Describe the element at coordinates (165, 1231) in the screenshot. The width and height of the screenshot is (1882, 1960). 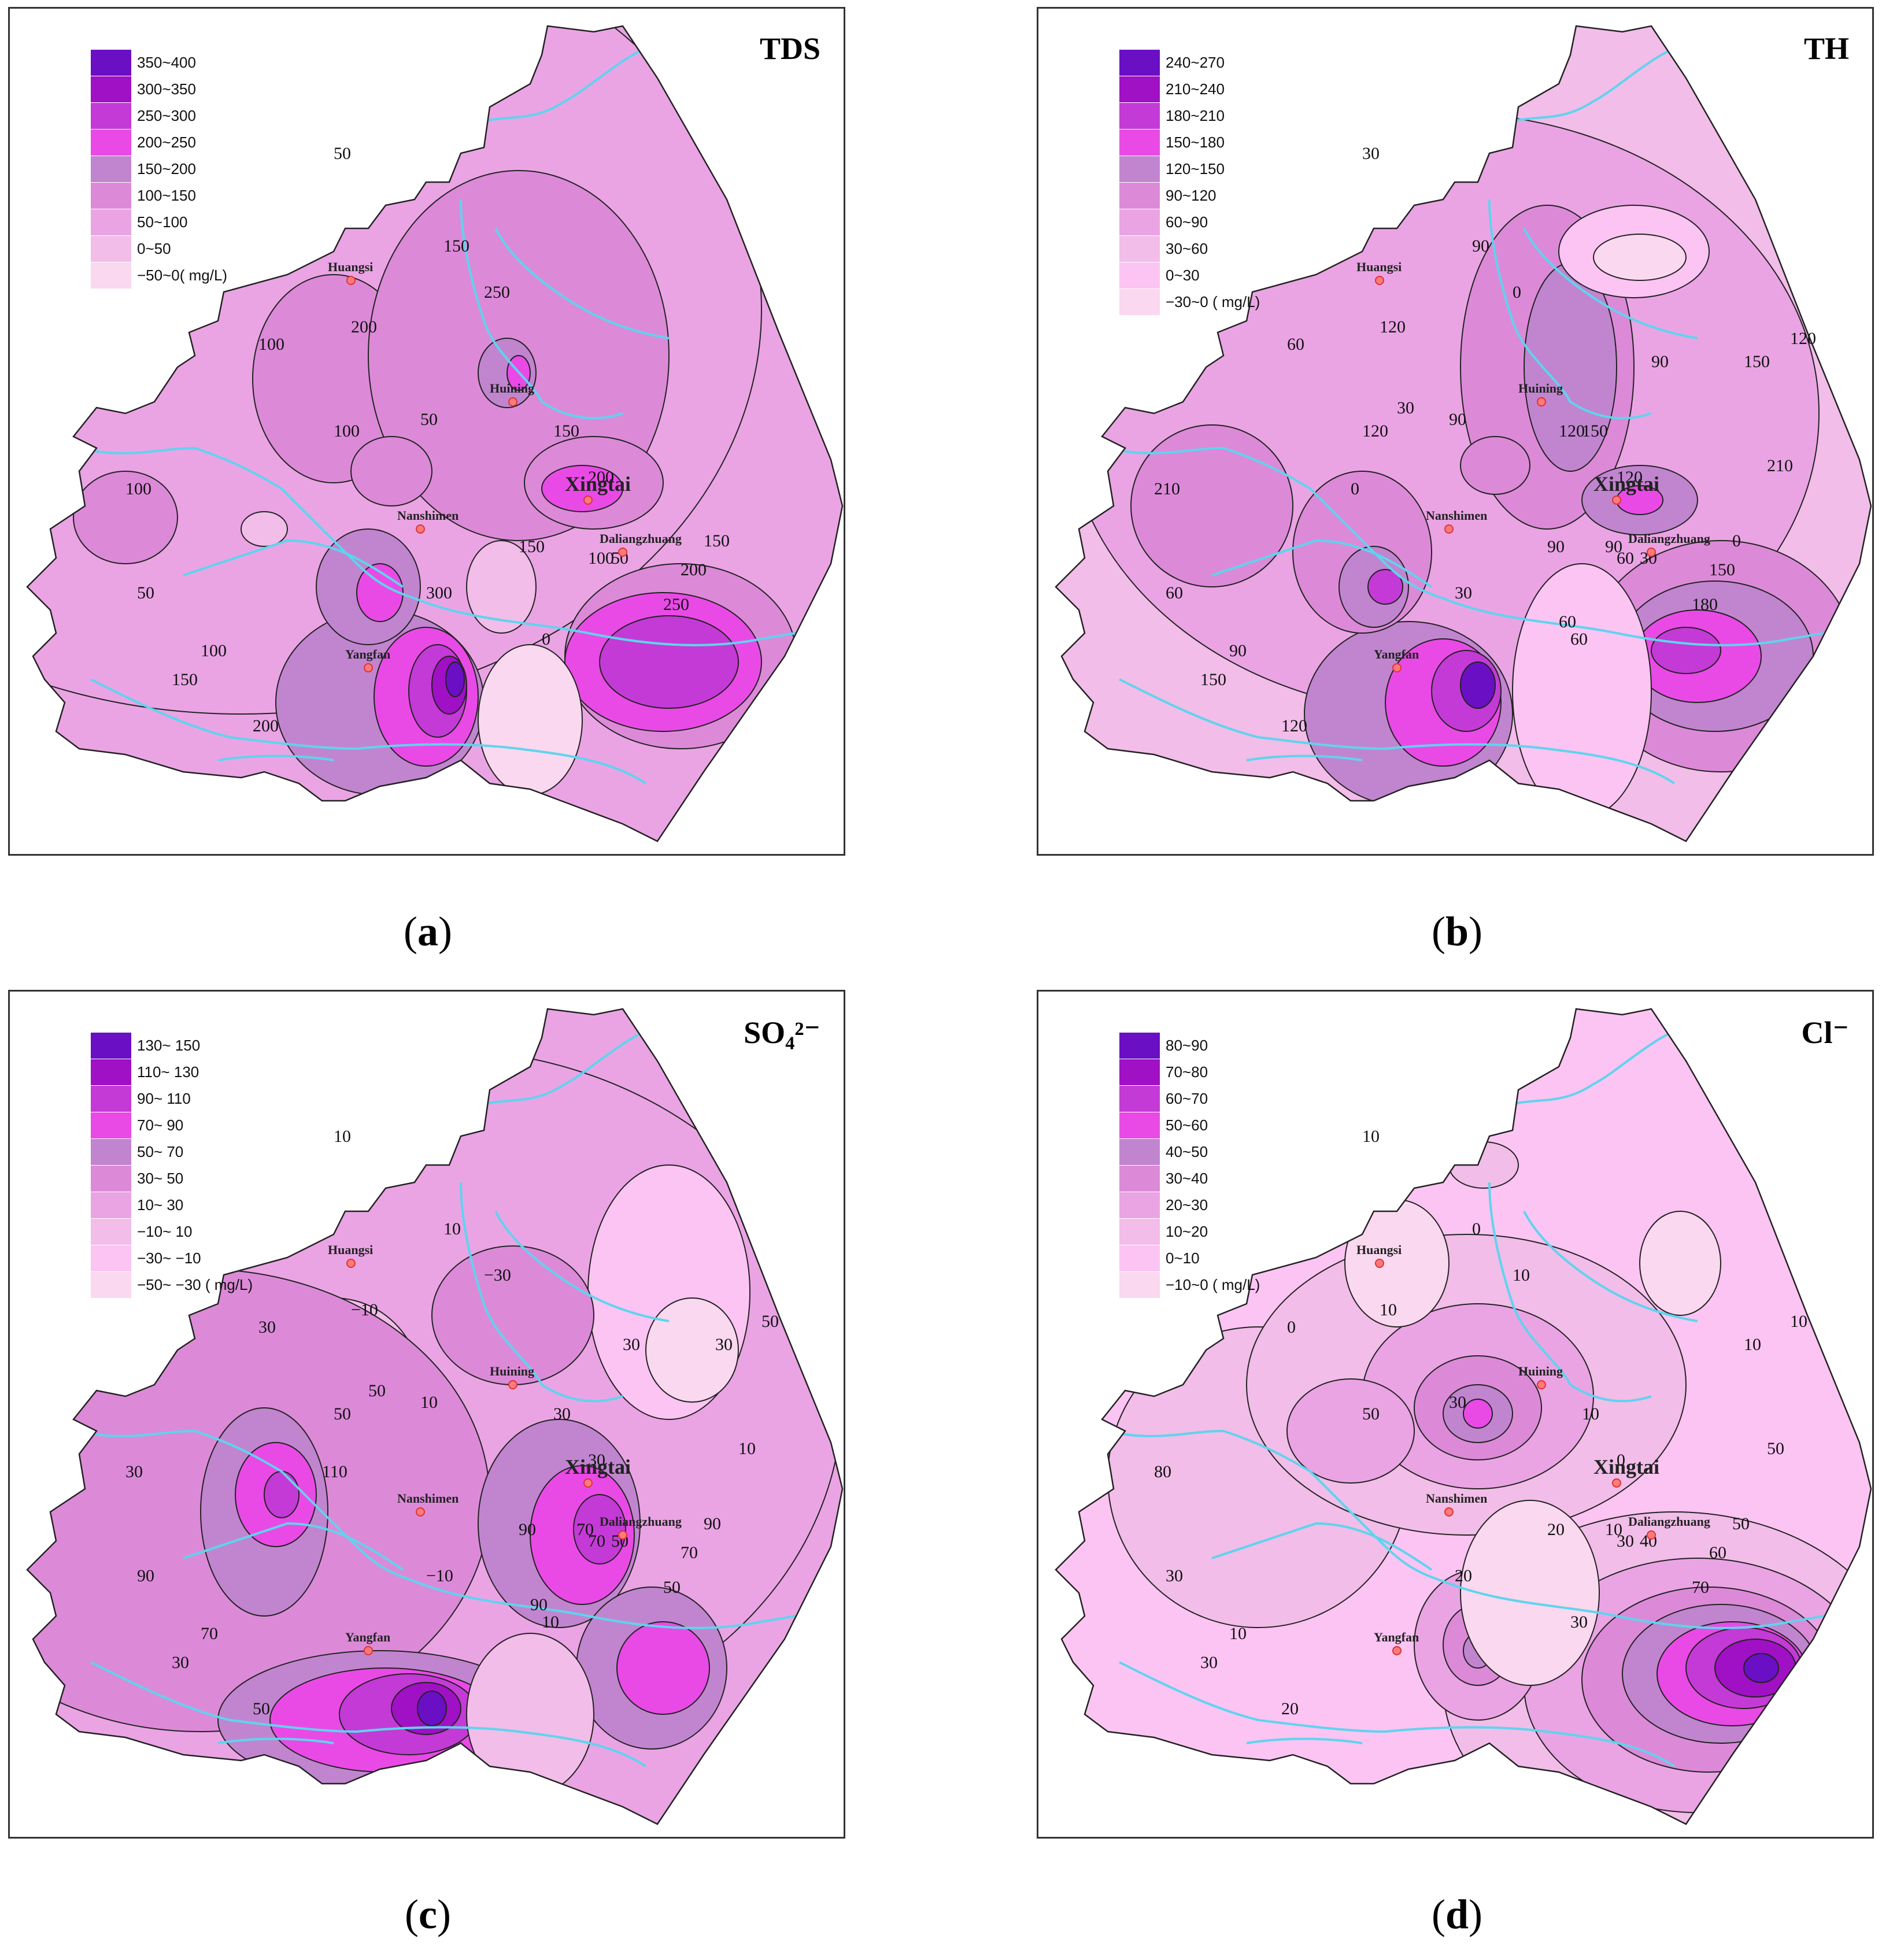
I see `legend-label: −10~ 10` at that location.